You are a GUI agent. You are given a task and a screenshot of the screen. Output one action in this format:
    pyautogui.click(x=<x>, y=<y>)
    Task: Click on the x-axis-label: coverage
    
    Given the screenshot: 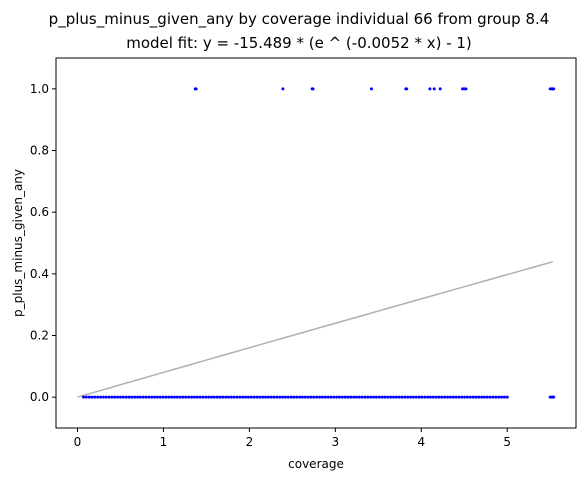 What is the action you would take?
    pyautogui.click(x=316, y=464)
    